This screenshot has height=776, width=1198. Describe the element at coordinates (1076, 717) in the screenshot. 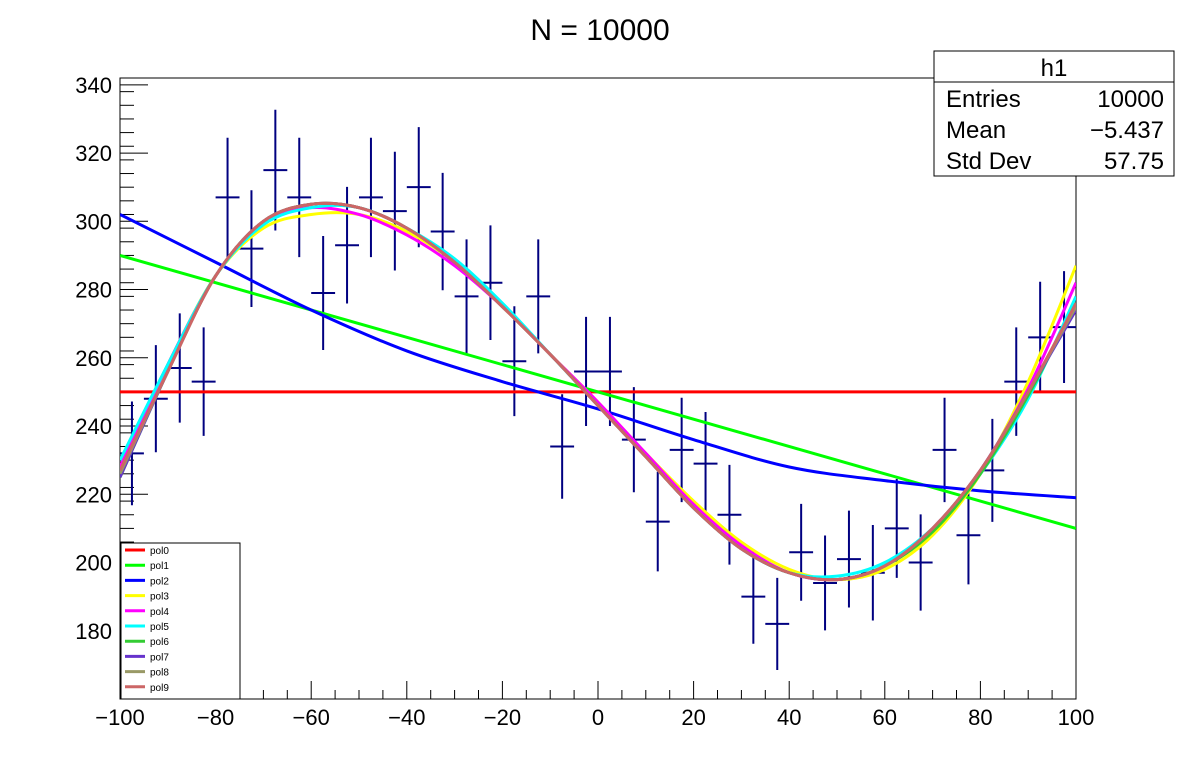

I see `x-tick-label: 100` at that location.